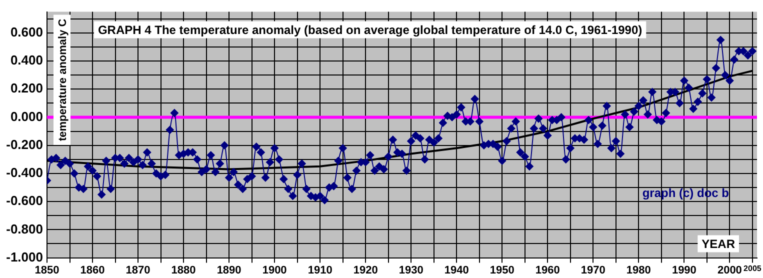 The image size is (763, 278). Describe the element at coordinates (684, 270) in the screenshot. I see `x-tick-label: 1990` at that location.